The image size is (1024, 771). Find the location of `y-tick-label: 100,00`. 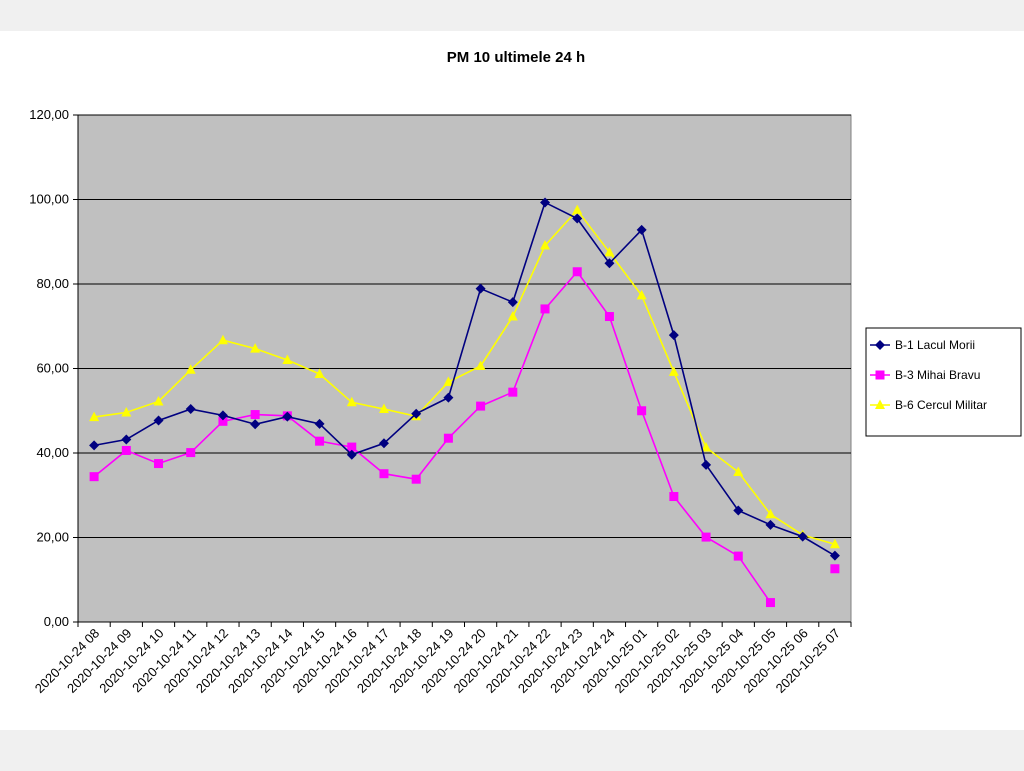

y-tick-label: 100,00 is located at coordinates (49, 199).